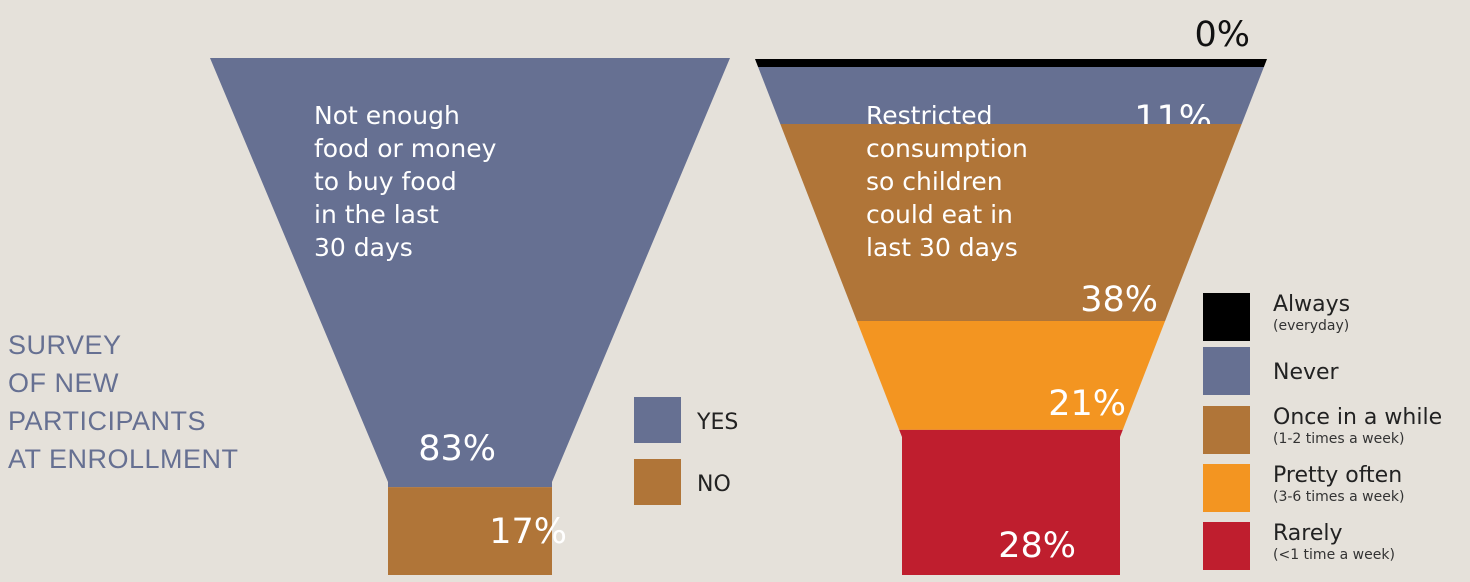  I want to click on legend-label: YES, so click(717, 422).